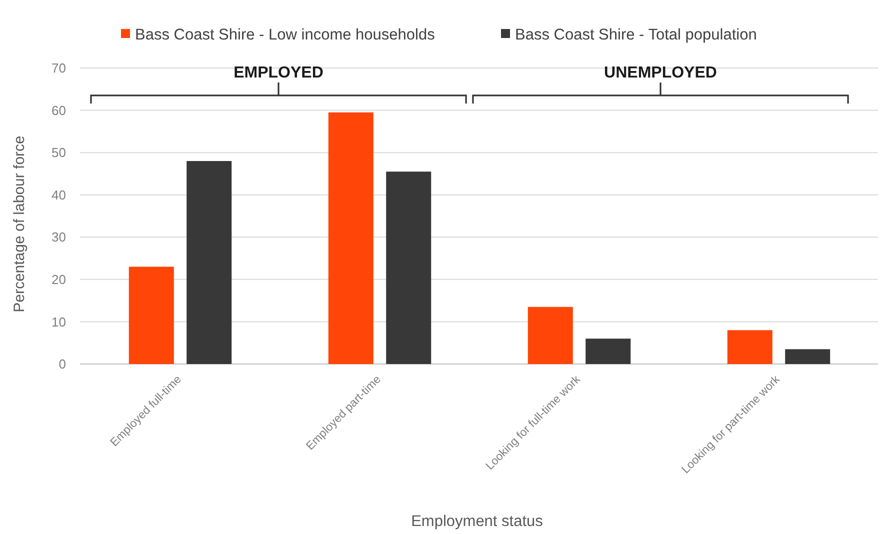 The height and width of the screenshot is (534, 880). Describe the element at coordinates (660, 73) in the screenshot. I see `annotation: UNEMPLOYED` at that location.